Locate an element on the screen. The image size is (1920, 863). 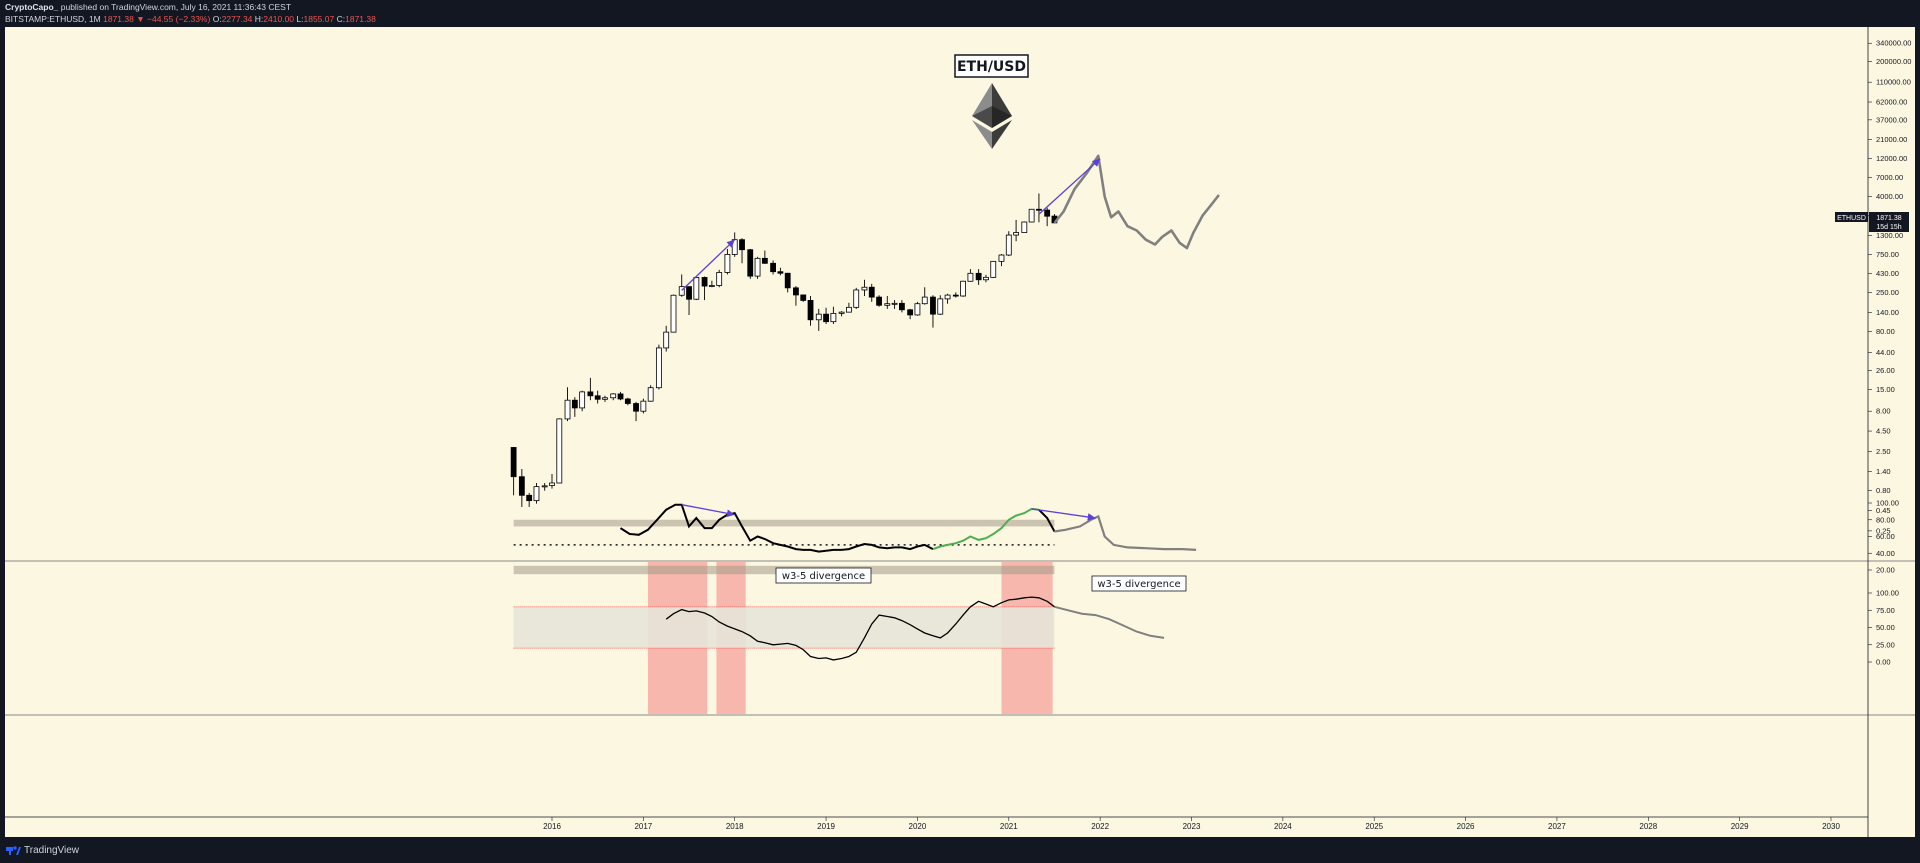
time-axis-tick-label: 2024 is located at coordinates (1283, 826).